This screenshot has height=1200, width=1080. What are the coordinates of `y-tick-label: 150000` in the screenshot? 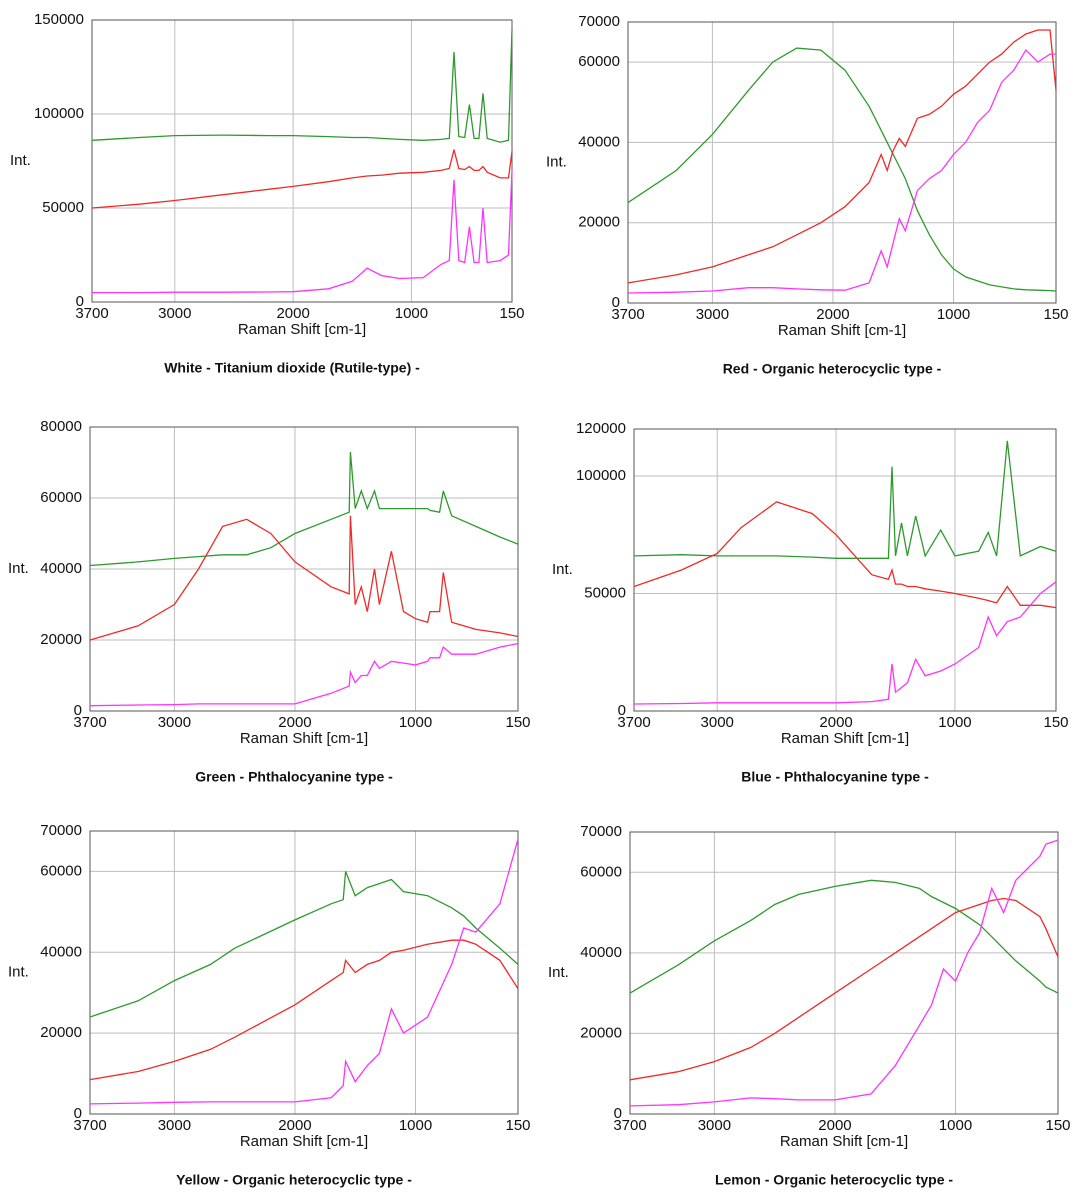 It's located at (59, 19).